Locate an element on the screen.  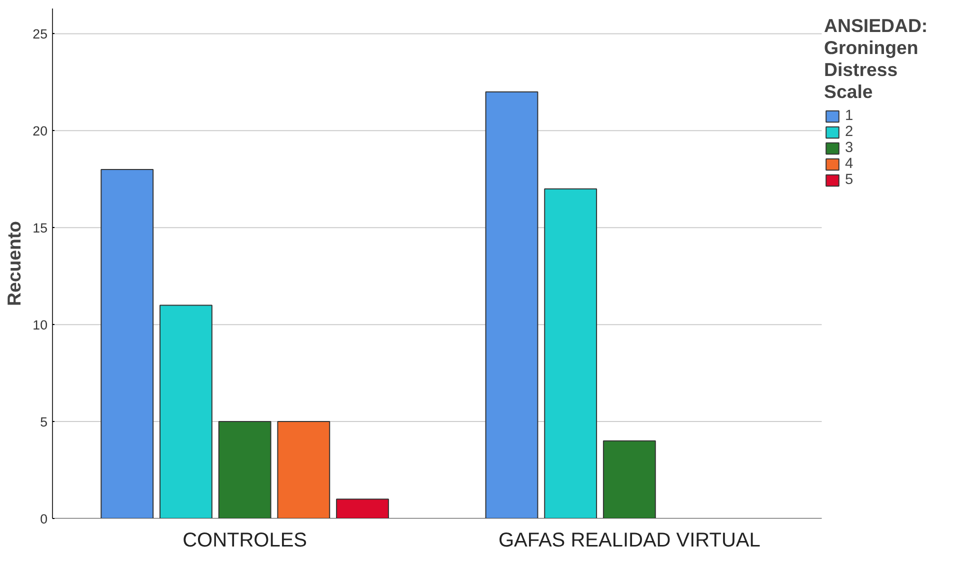
y-tick-label: 5 is located at coordinates (44, 422).